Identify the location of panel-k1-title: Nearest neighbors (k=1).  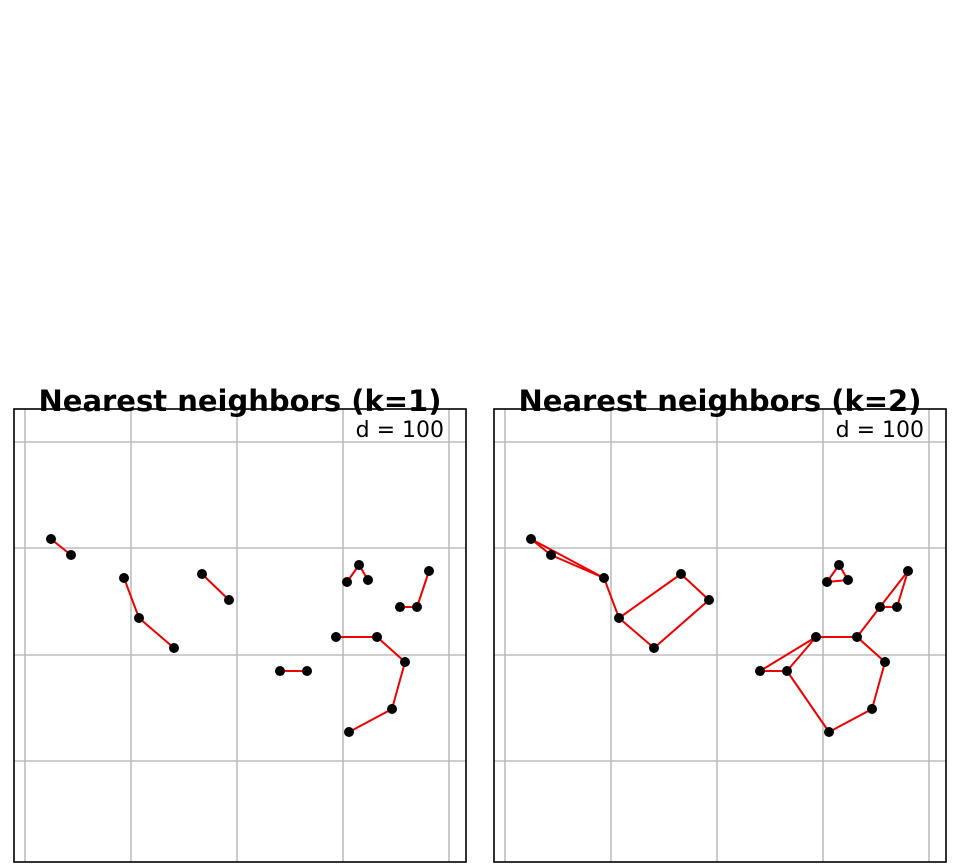
(240, 401).